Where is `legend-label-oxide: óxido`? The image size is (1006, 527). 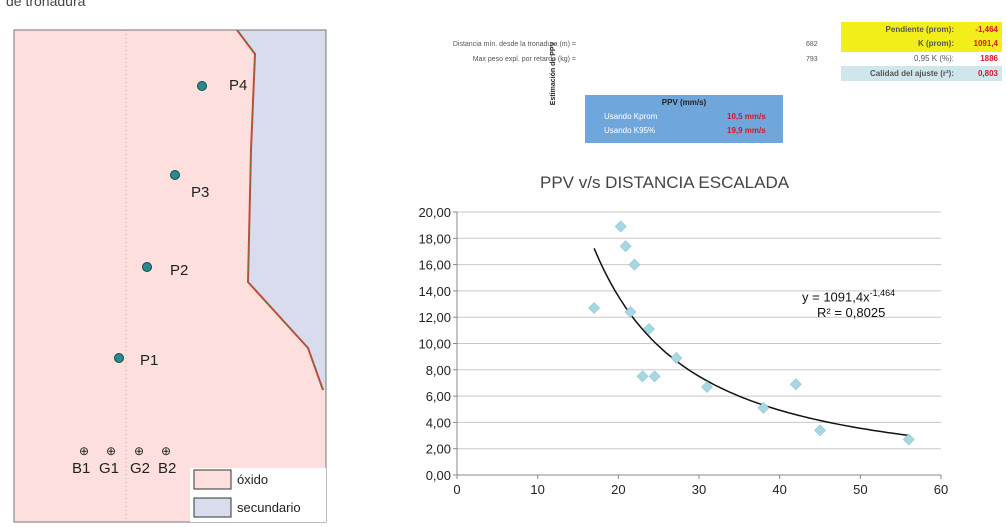
legend-label-oxide: óxido is located at coordinates (253, 479).